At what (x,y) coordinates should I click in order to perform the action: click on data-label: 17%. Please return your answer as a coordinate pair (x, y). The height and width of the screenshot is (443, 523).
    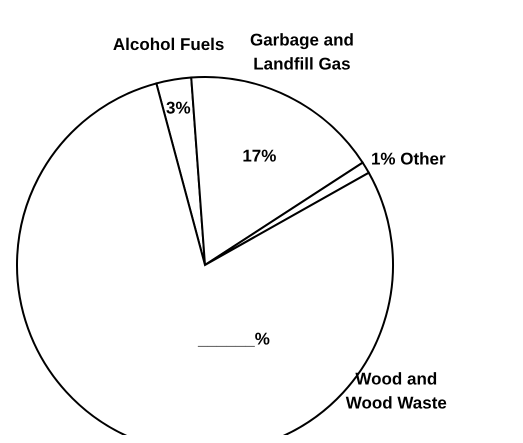
    Looking at the image, I should click on (259, 156).